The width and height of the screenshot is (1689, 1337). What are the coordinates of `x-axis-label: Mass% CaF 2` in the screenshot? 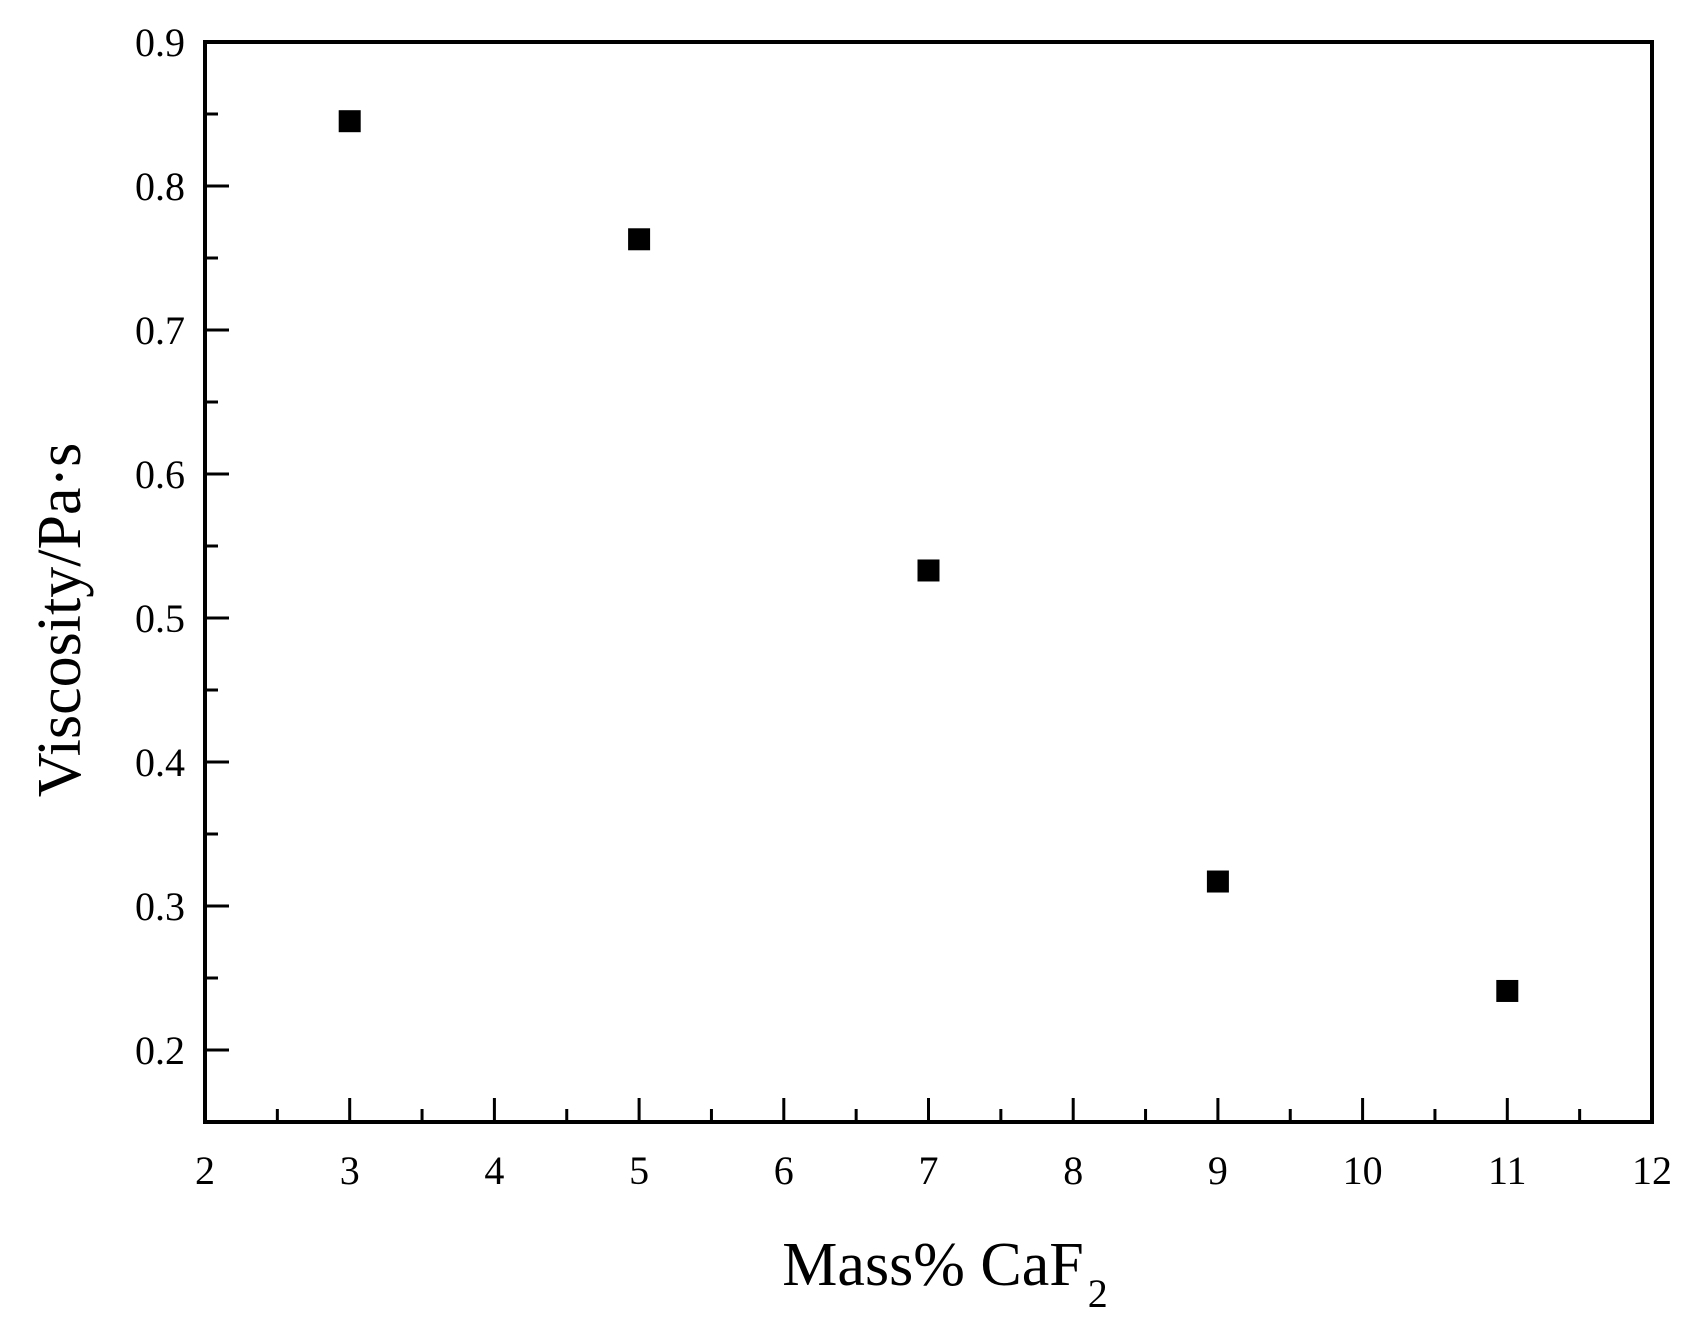 It's located at (944, 1273).